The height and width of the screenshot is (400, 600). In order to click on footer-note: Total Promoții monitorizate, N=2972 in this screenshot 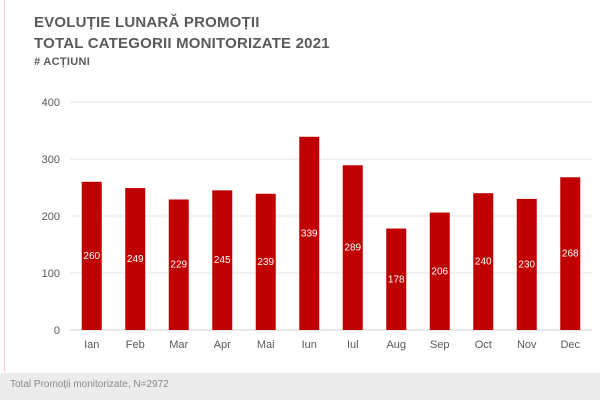, I will do `click(89, 384)`.